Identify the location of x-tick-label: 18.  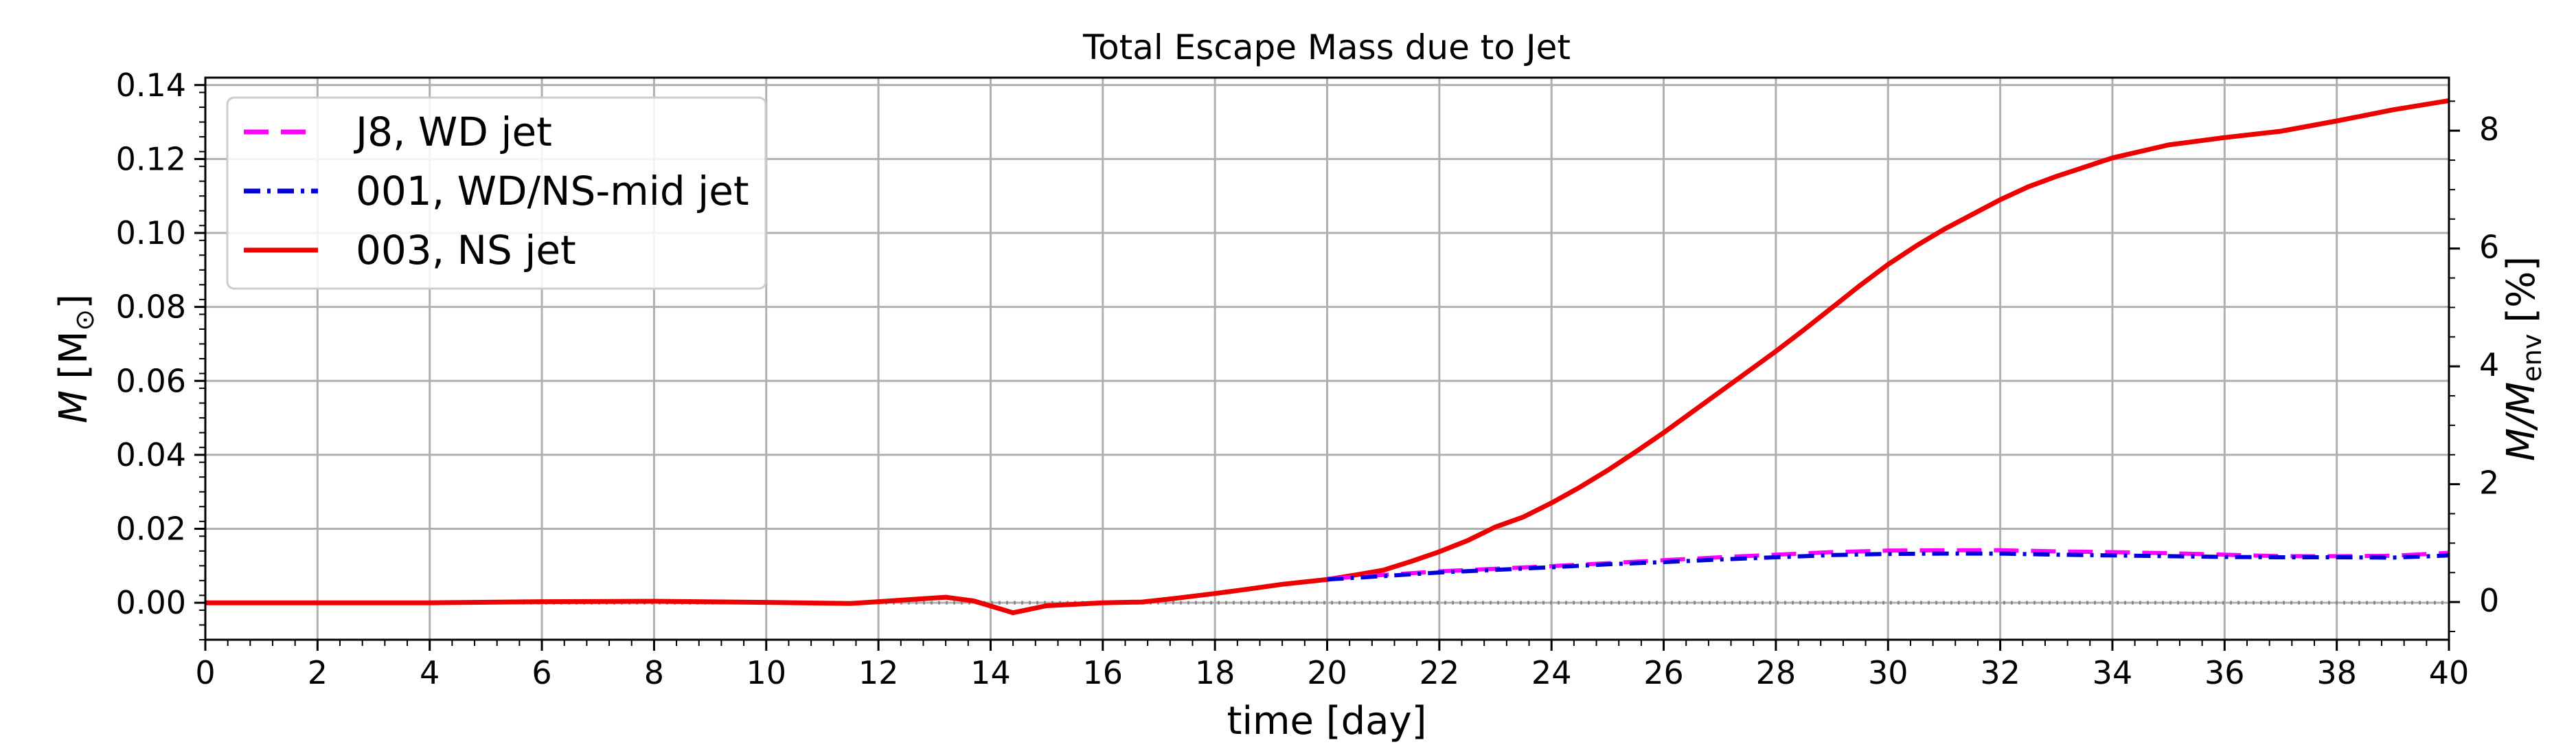
(1215, 672).